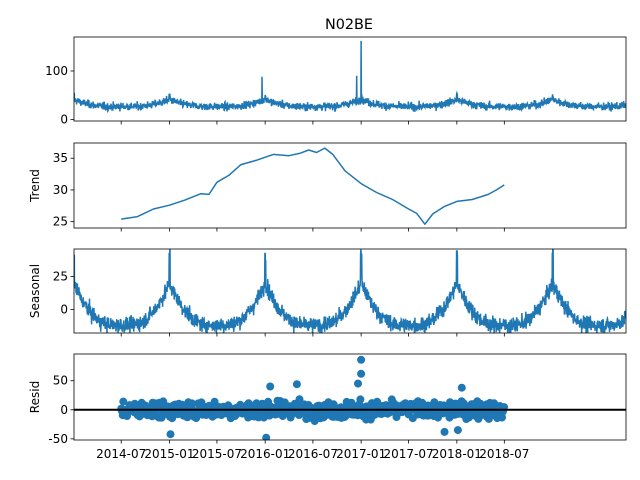 The image size is (640, 480). What do you see at coordinates (121, 454) in the screenshot?
I see `x-tick-label: 2014-07` at bounding box center [121, 454].